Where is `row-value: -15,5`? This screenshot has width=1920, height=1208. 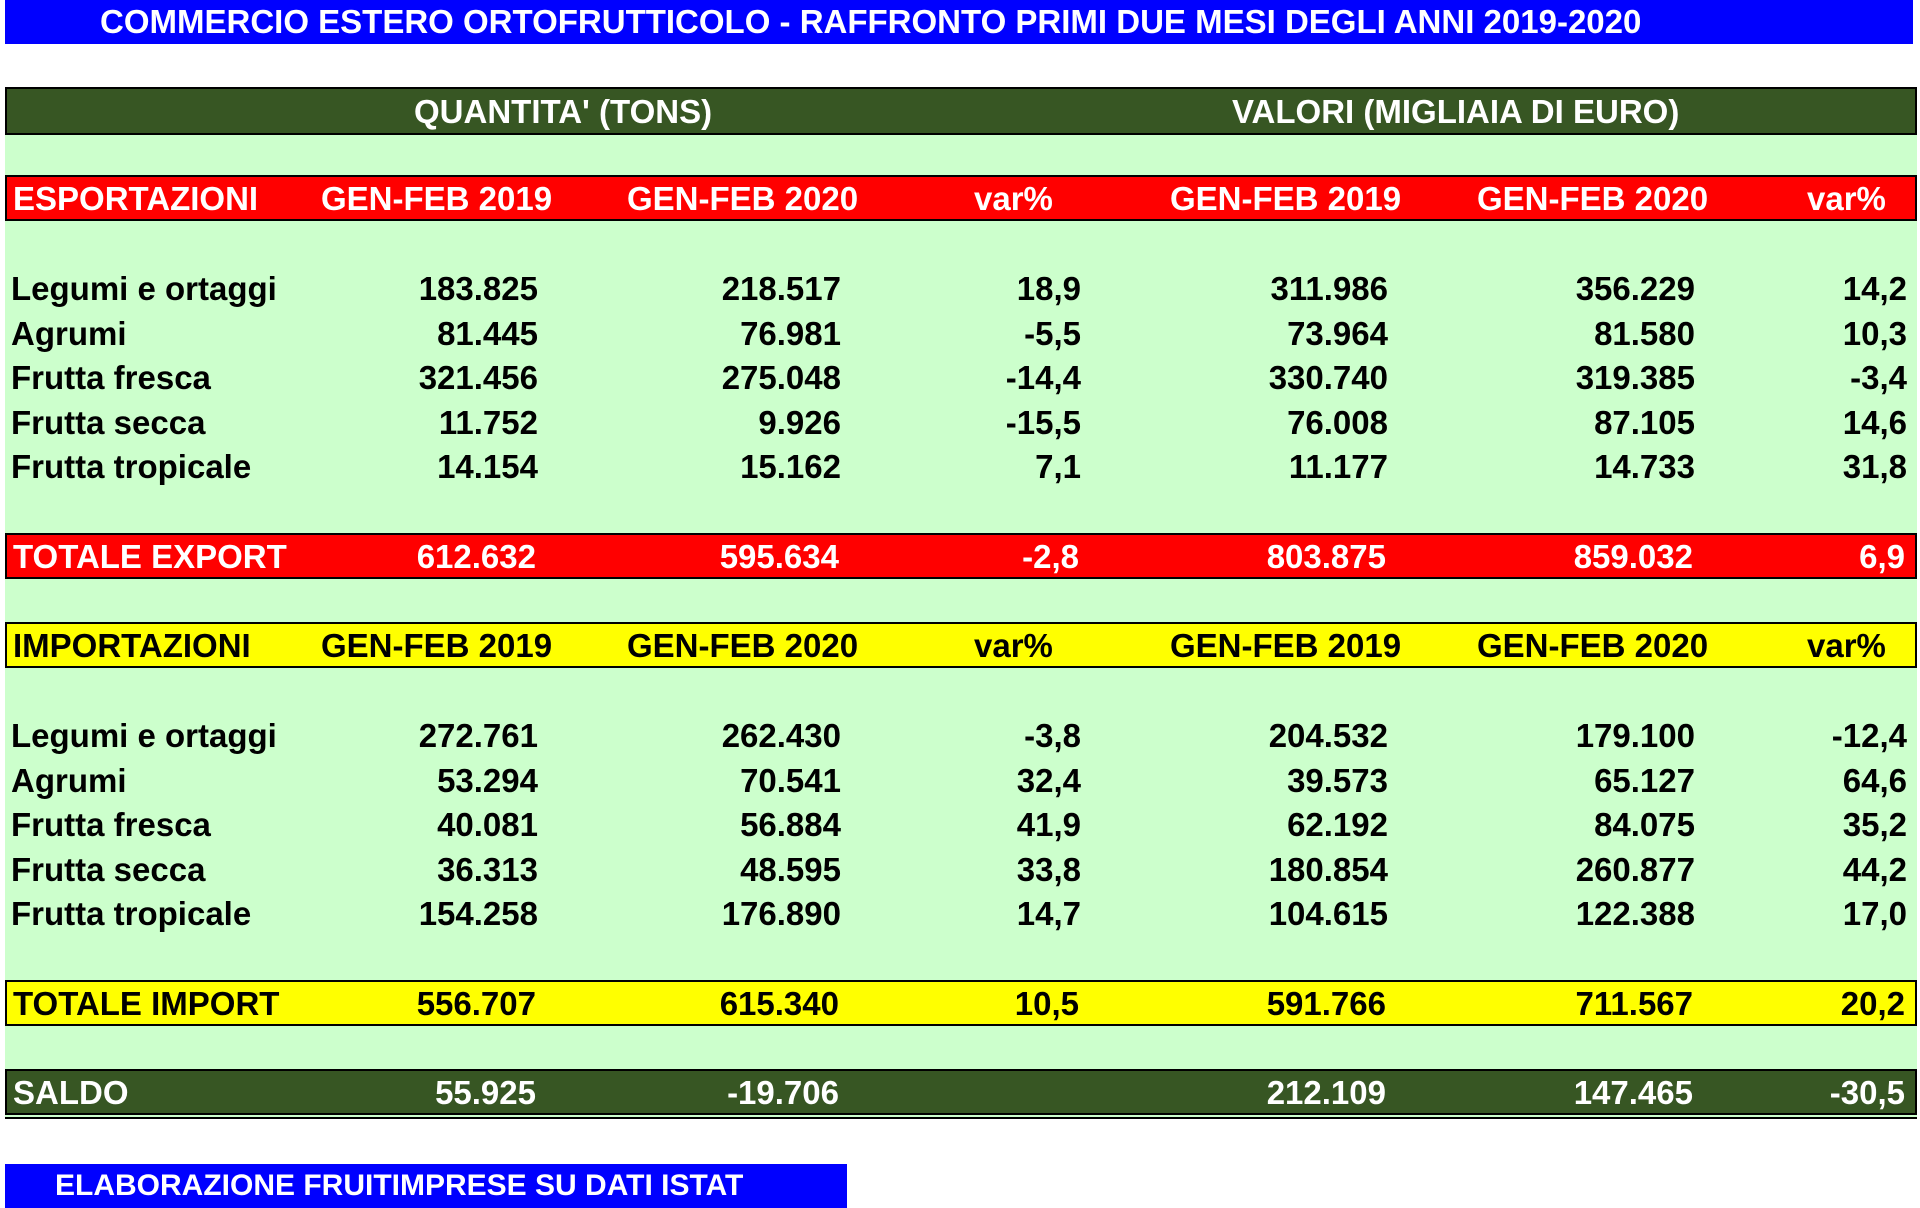 row-value: -15,5 is located at coordinates (1043, 422).